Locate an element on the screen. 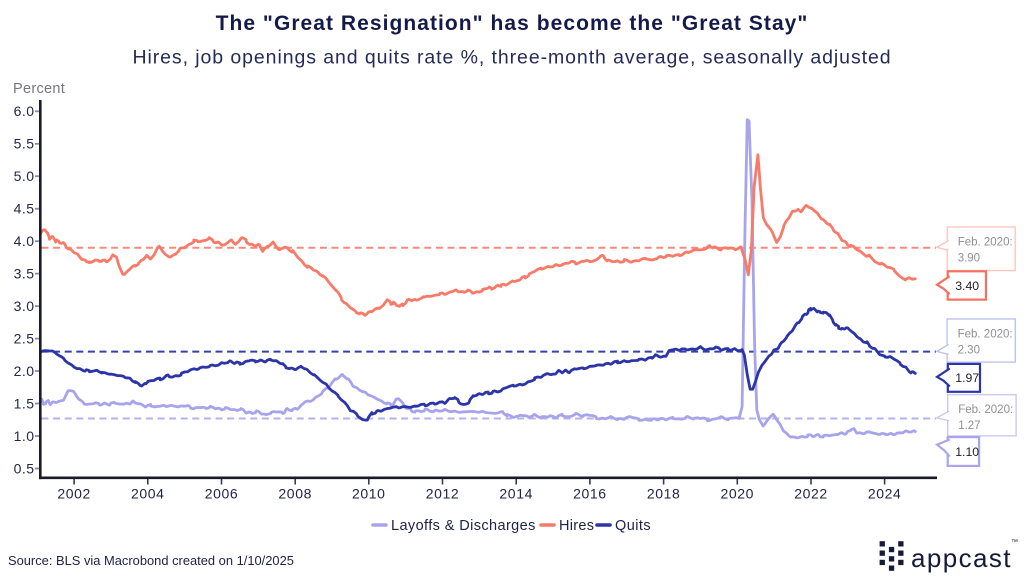 The height and width of the screenshot is (584, 1024). svg-text: 1.10 is located at coordinates (967, 452).